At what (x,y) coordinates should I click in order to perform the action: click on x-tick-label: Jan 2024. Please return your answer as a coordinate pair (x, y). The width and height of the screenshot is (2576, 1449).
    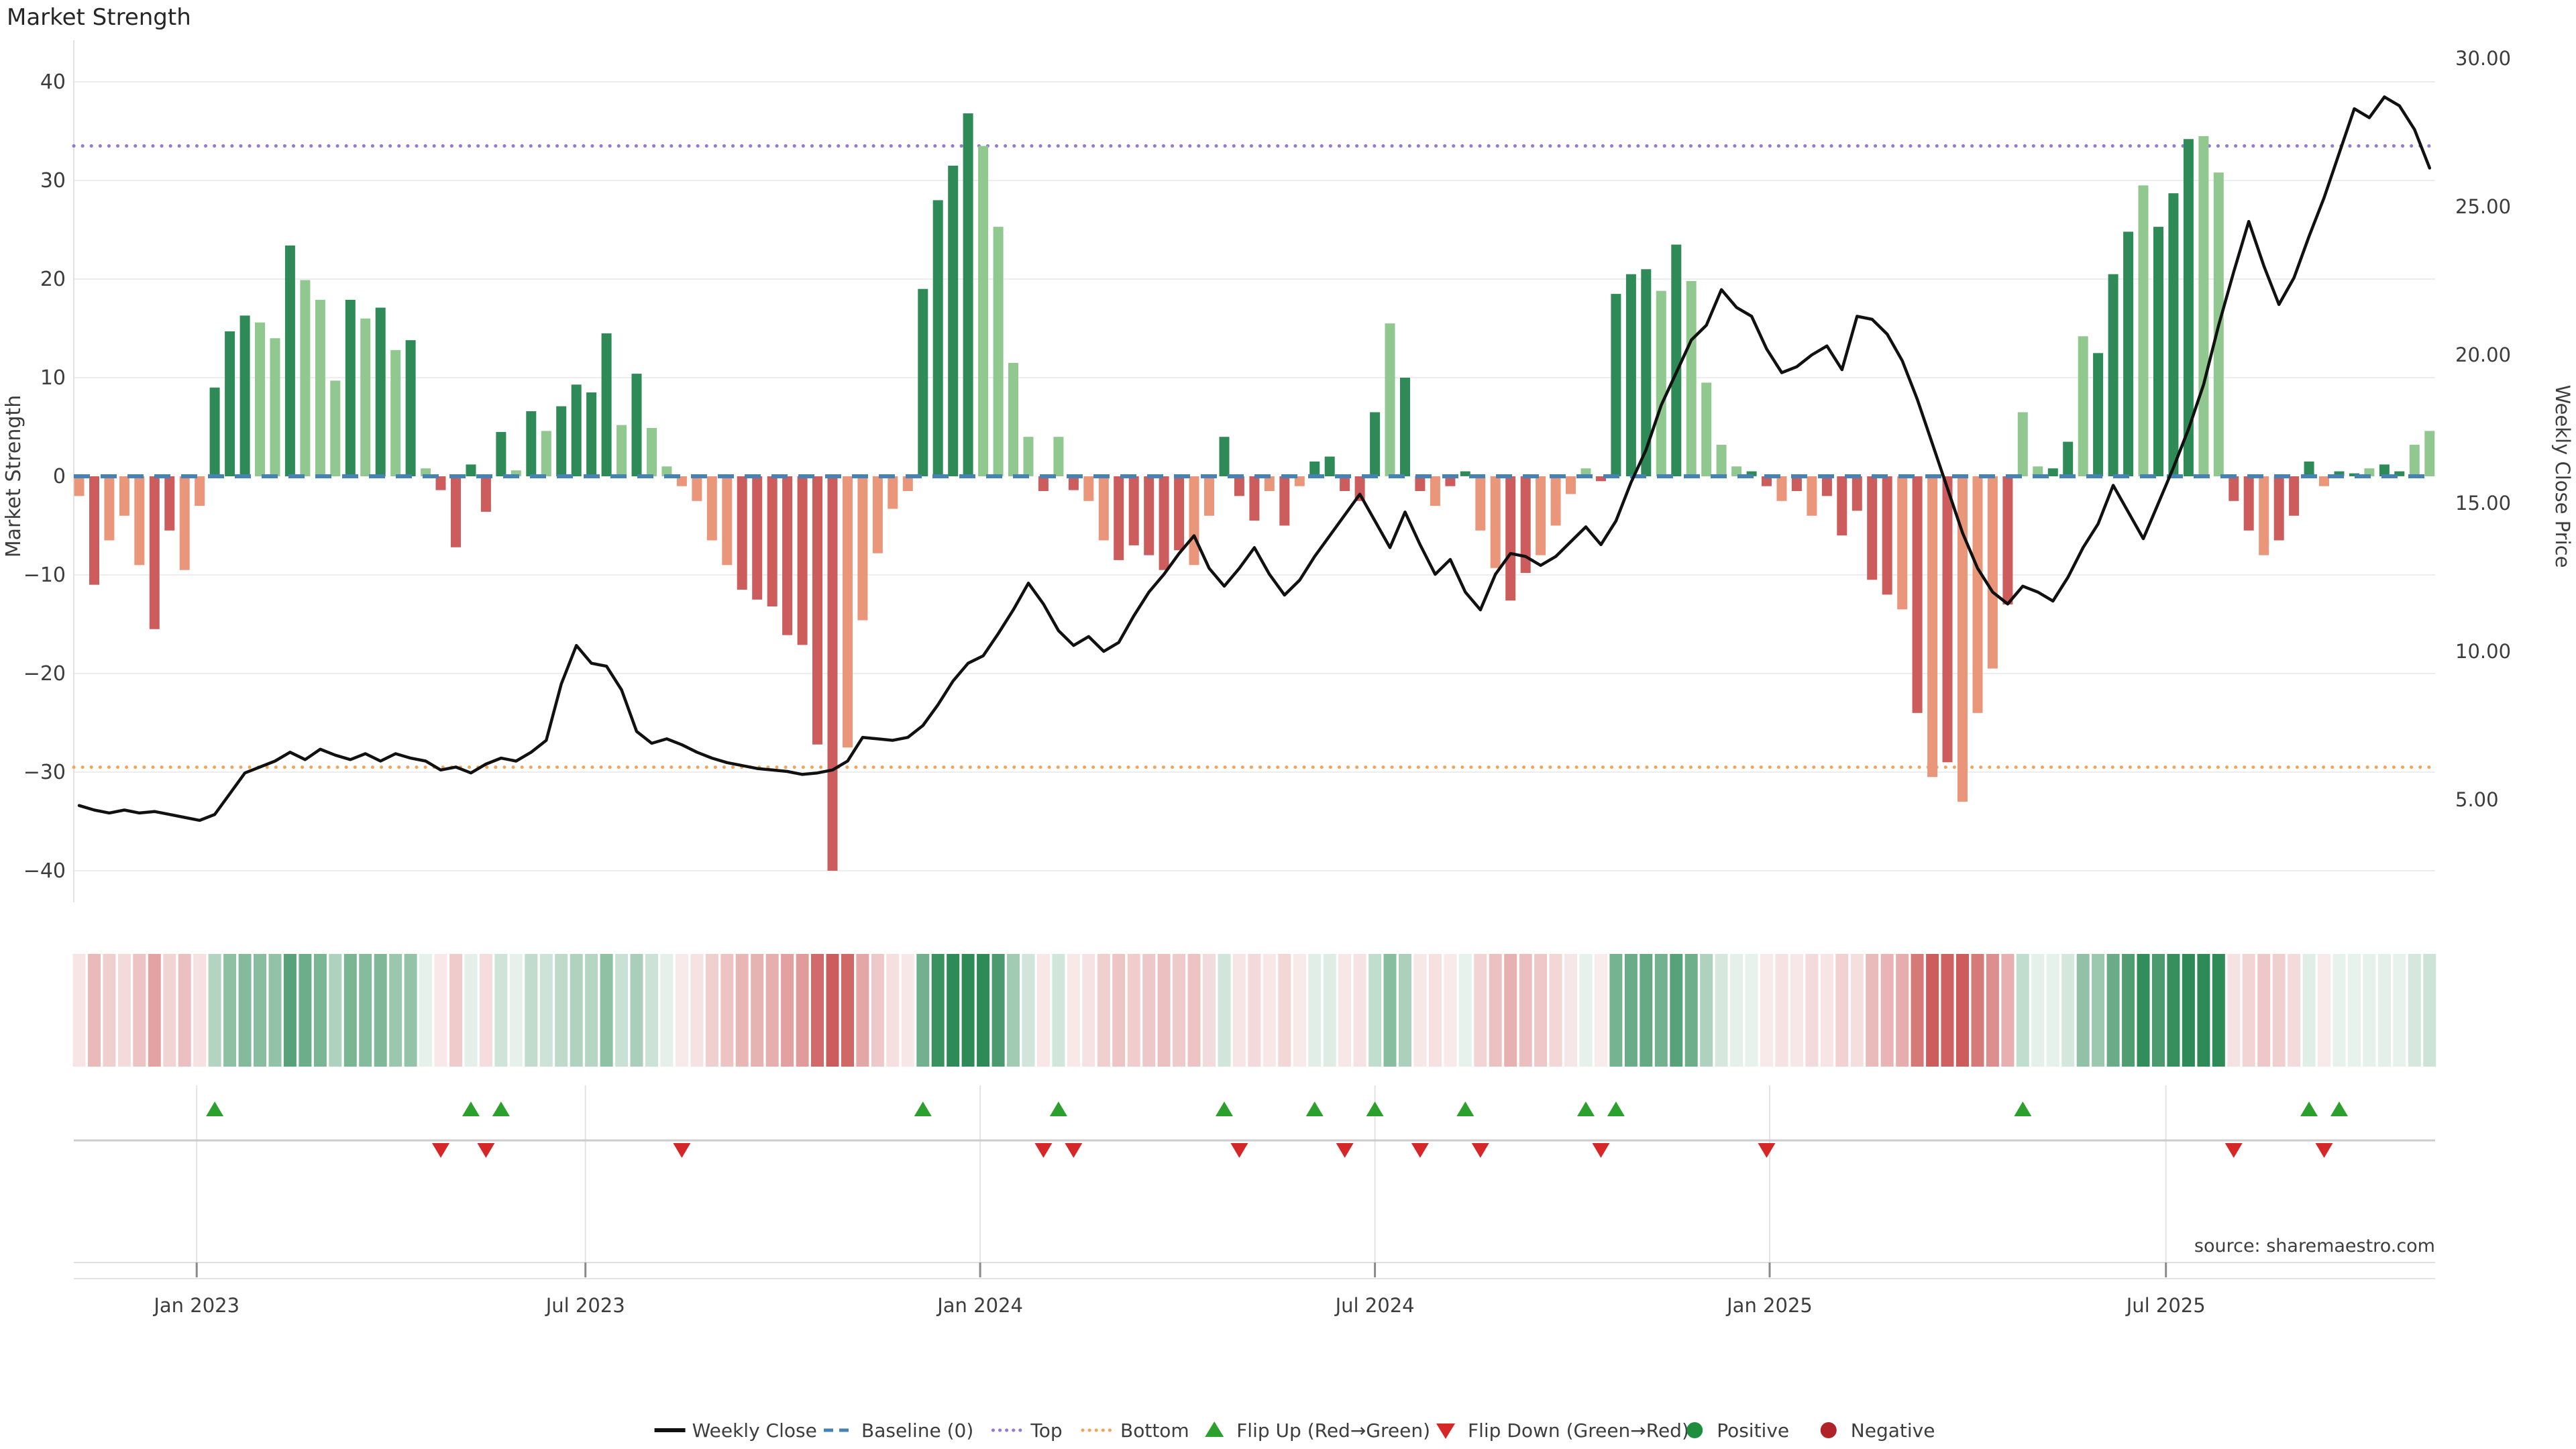
    Looking at the image, I should click on (979, 1305).